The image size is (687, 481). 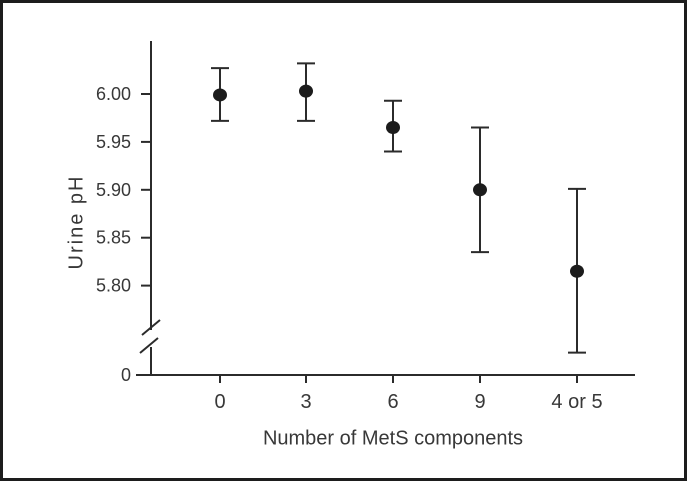 What do you see at coordinates (113, 286) in the screenshot?
I see `y-tick-label: 5.80` at bounding box center [113, 286].